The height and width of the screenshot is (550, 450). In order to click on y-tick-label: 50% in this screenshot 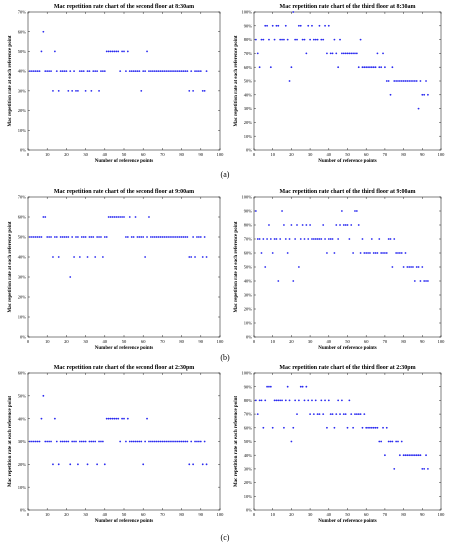, I will do `click(248, 81)`.